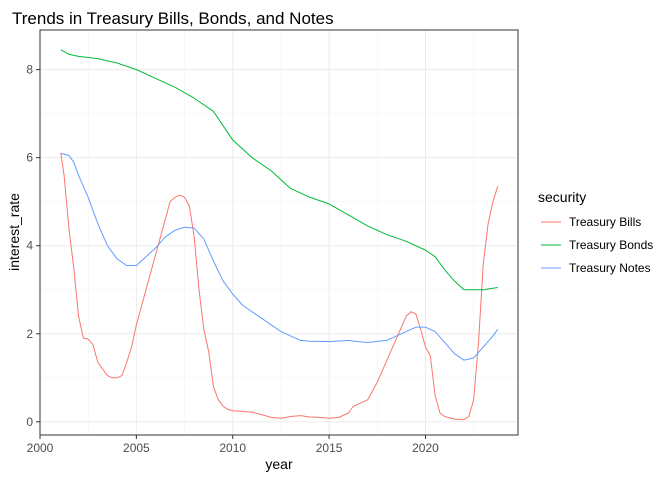 This screenshot has width=672, height=485. I want to click on x-tick-label: 2000, so click(40, 448).